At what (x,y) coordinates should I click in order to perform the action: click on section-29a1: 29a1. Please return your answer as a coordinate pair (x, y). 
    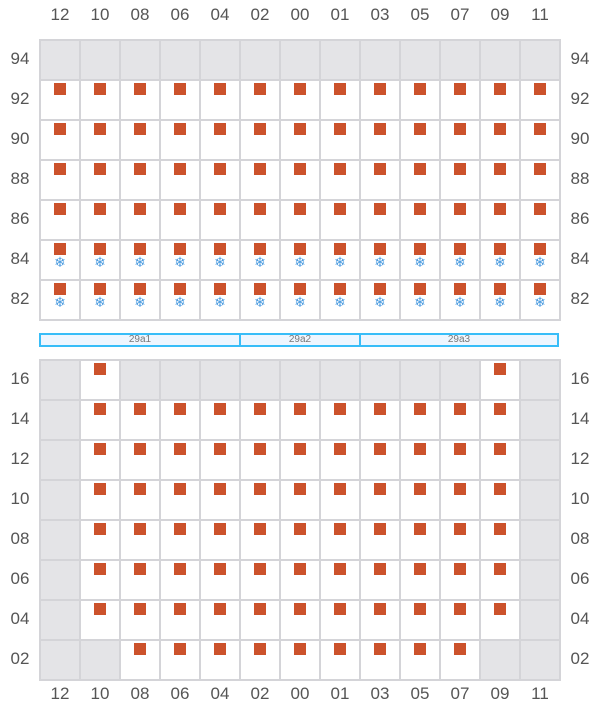
    Looking at the image, I should click on (140, 340).